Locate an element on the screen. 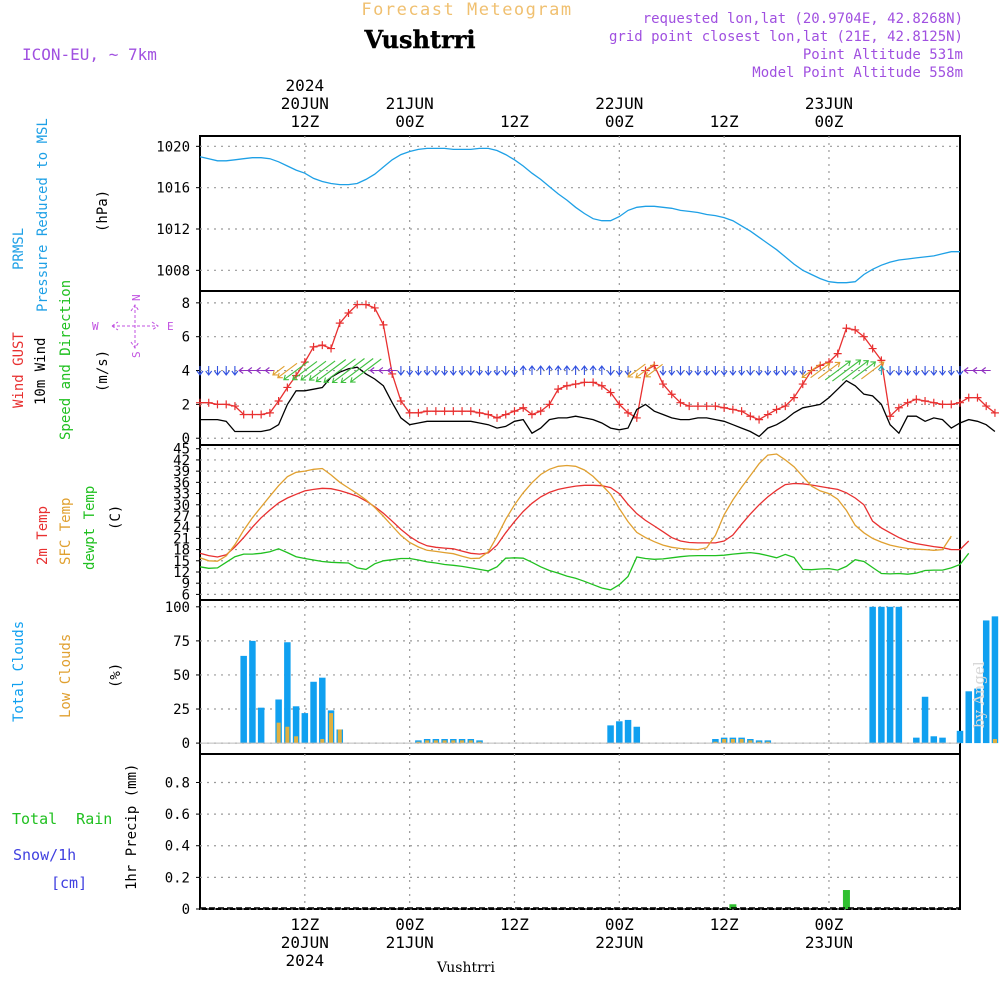  time-tick-label: 21JUN is located at coordinates (410, 942).